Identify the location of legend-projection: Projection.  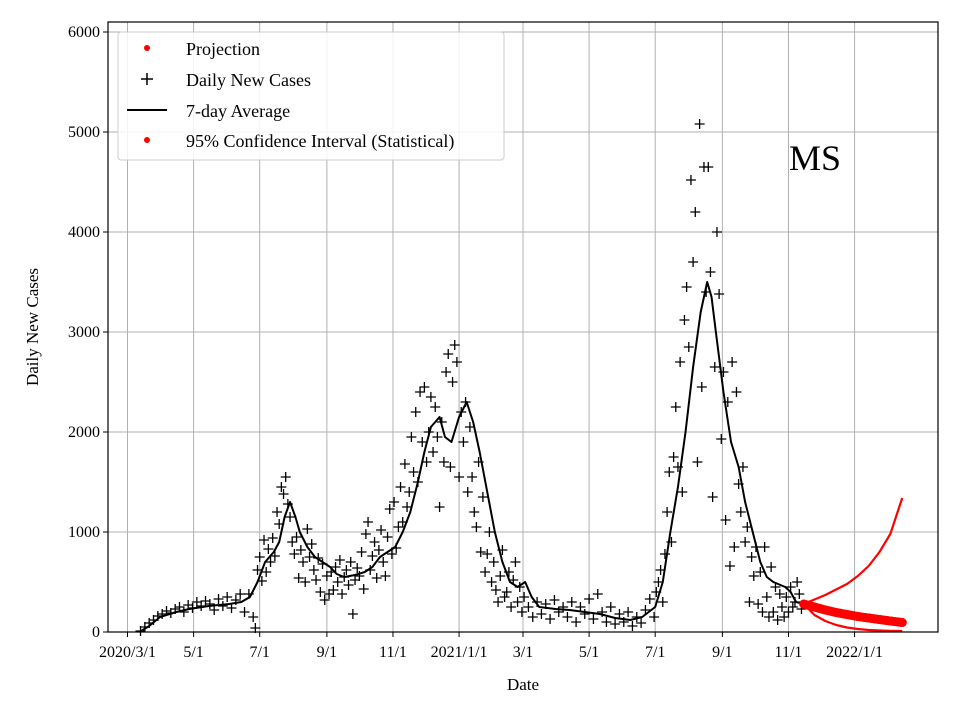
(223, 49).